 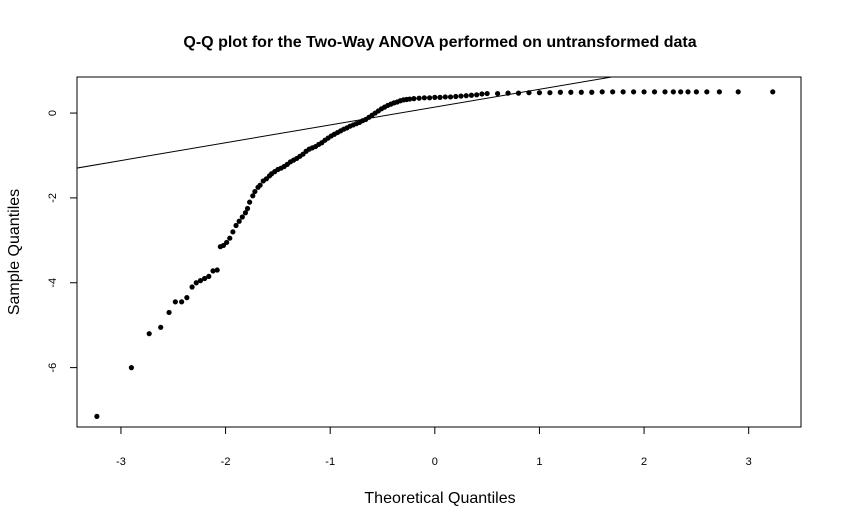 I want to click on x-tick-label: 2, so click(x=644, y=462).